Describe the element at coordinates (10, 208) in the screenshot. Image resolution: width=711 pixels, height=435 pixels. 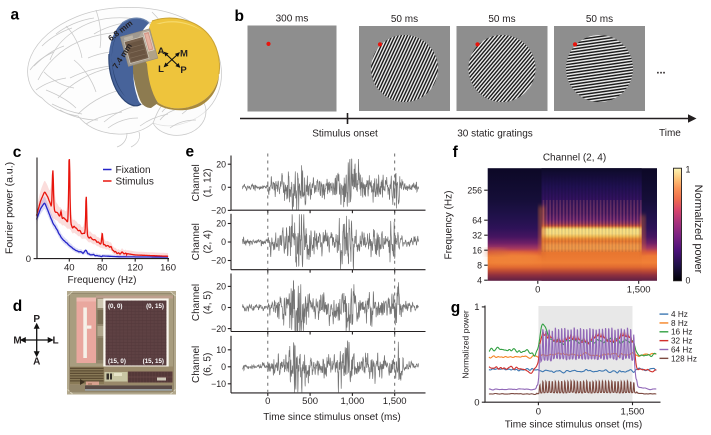
I see `svg-text: Fourier power (a.u.)` at that location.